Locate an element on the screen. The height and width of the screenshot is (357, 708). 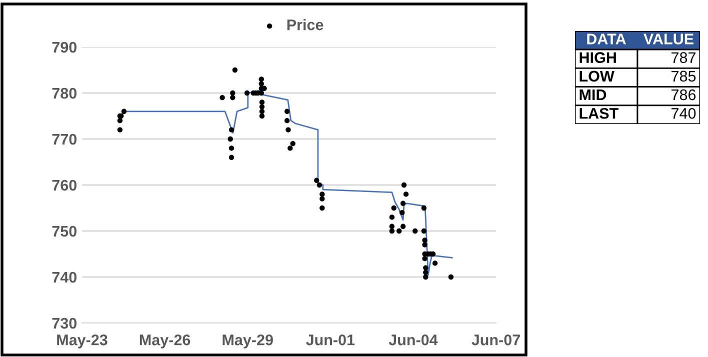
legend-label: Price is located at coordinates (305, 24).